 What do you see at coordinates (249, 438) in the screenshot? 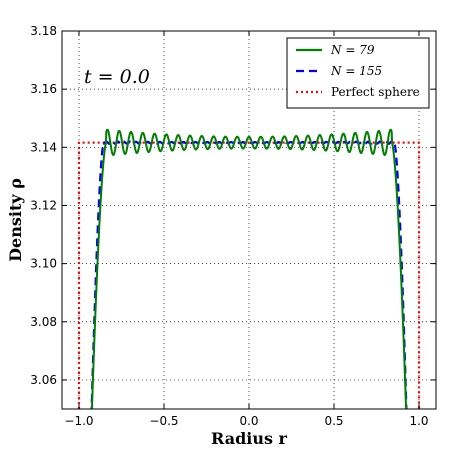
I see `x-axis-label: Radius r` at bounding box center [249, 438].